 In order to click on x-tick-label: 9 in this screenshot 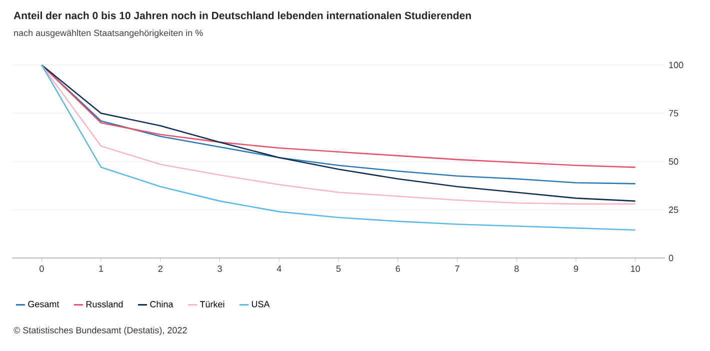, I will do `click(576, 269)`.